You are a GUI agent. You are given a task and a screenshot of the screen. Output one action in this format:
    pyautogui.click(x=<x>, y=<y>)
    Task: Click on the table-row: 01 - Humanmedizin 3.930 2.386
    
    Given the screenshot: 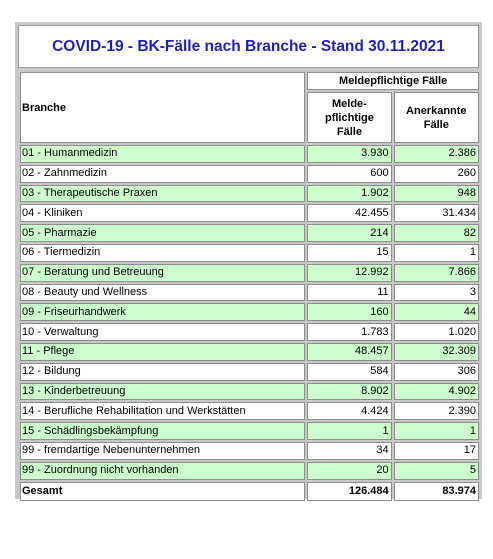 What is the action you would take?
    pyautogui.click(x=249, y=154)
    